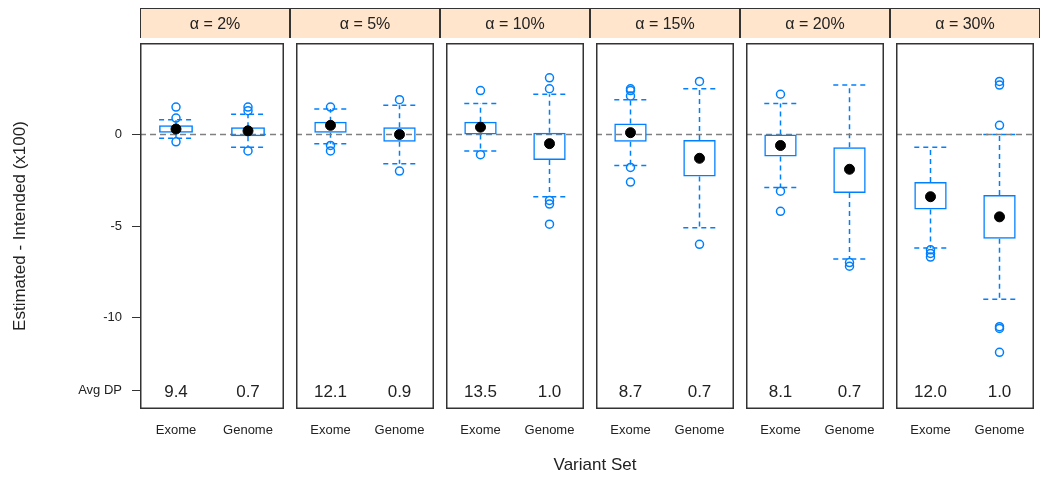 The height and width of the screenshot is (481, 1045). I want to click on annotation: 0.9, so click(399, 391).